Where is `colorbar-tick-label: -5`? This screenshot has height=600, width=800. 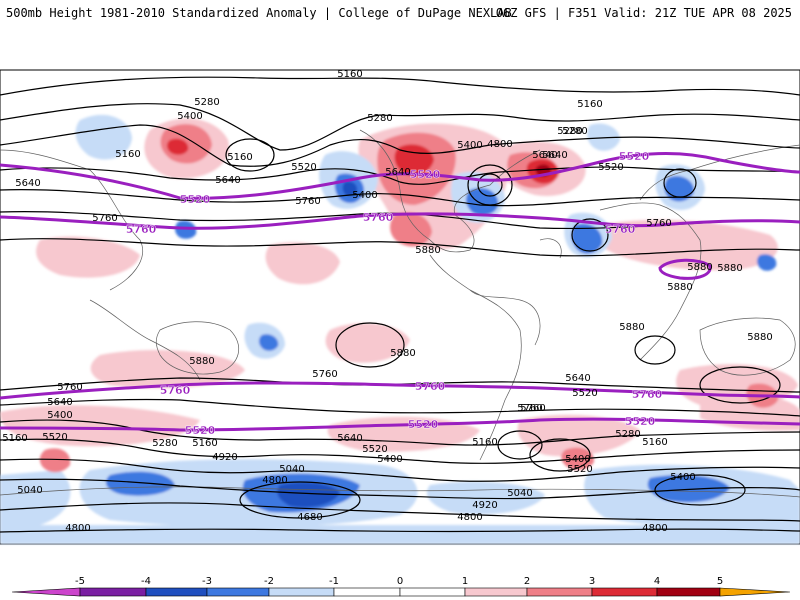 colorbar-tick-label: -5 is located at coordinates (80, 581).